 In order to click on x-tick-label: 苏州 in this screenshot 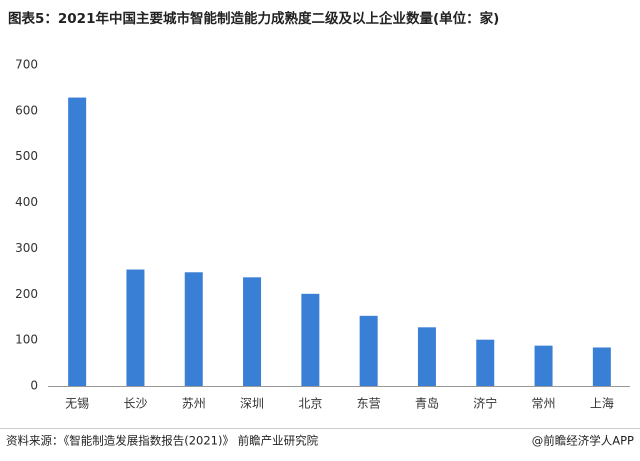, I will do `click(194, 404)`.